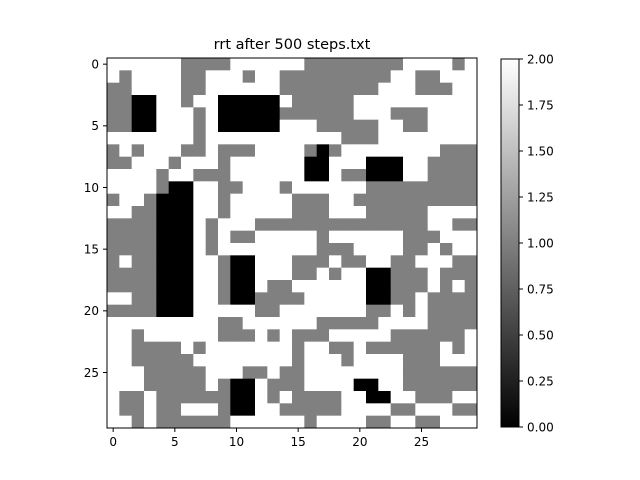 The height and width of the screenshot is (480, 640). Describe the element at coordinates (540, 105) in the screenshot. I see `colorbar-tick-label: 1.75` at that location.